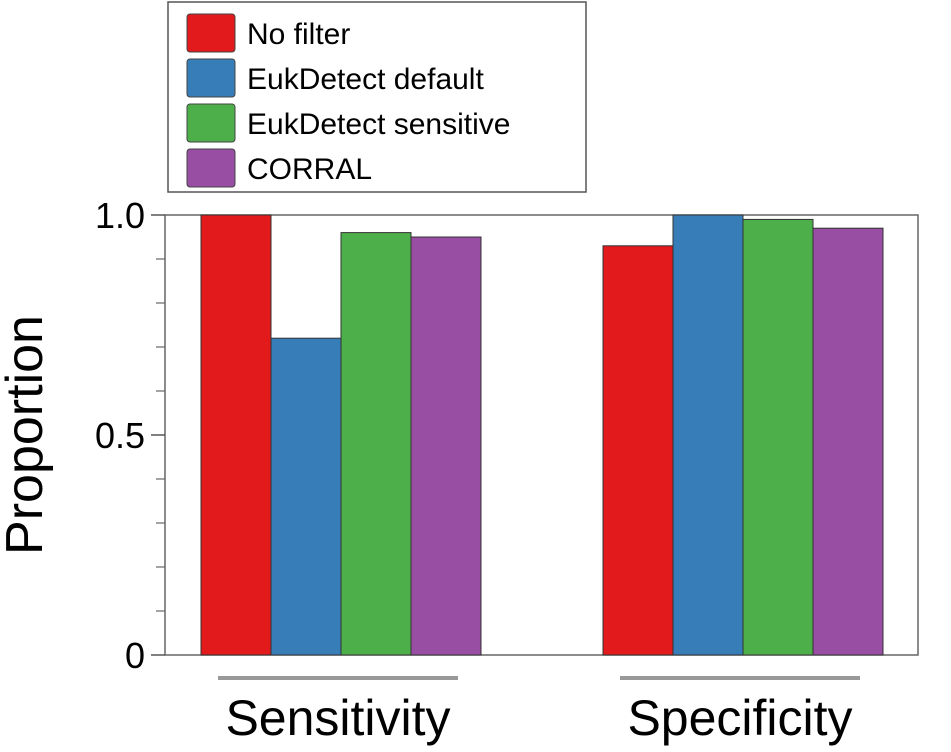 The image size is (951, 752). Describe the element at coordinates (378, 124) in the screenshot. I see `legend-label: EukDetect sensitive` at that location.